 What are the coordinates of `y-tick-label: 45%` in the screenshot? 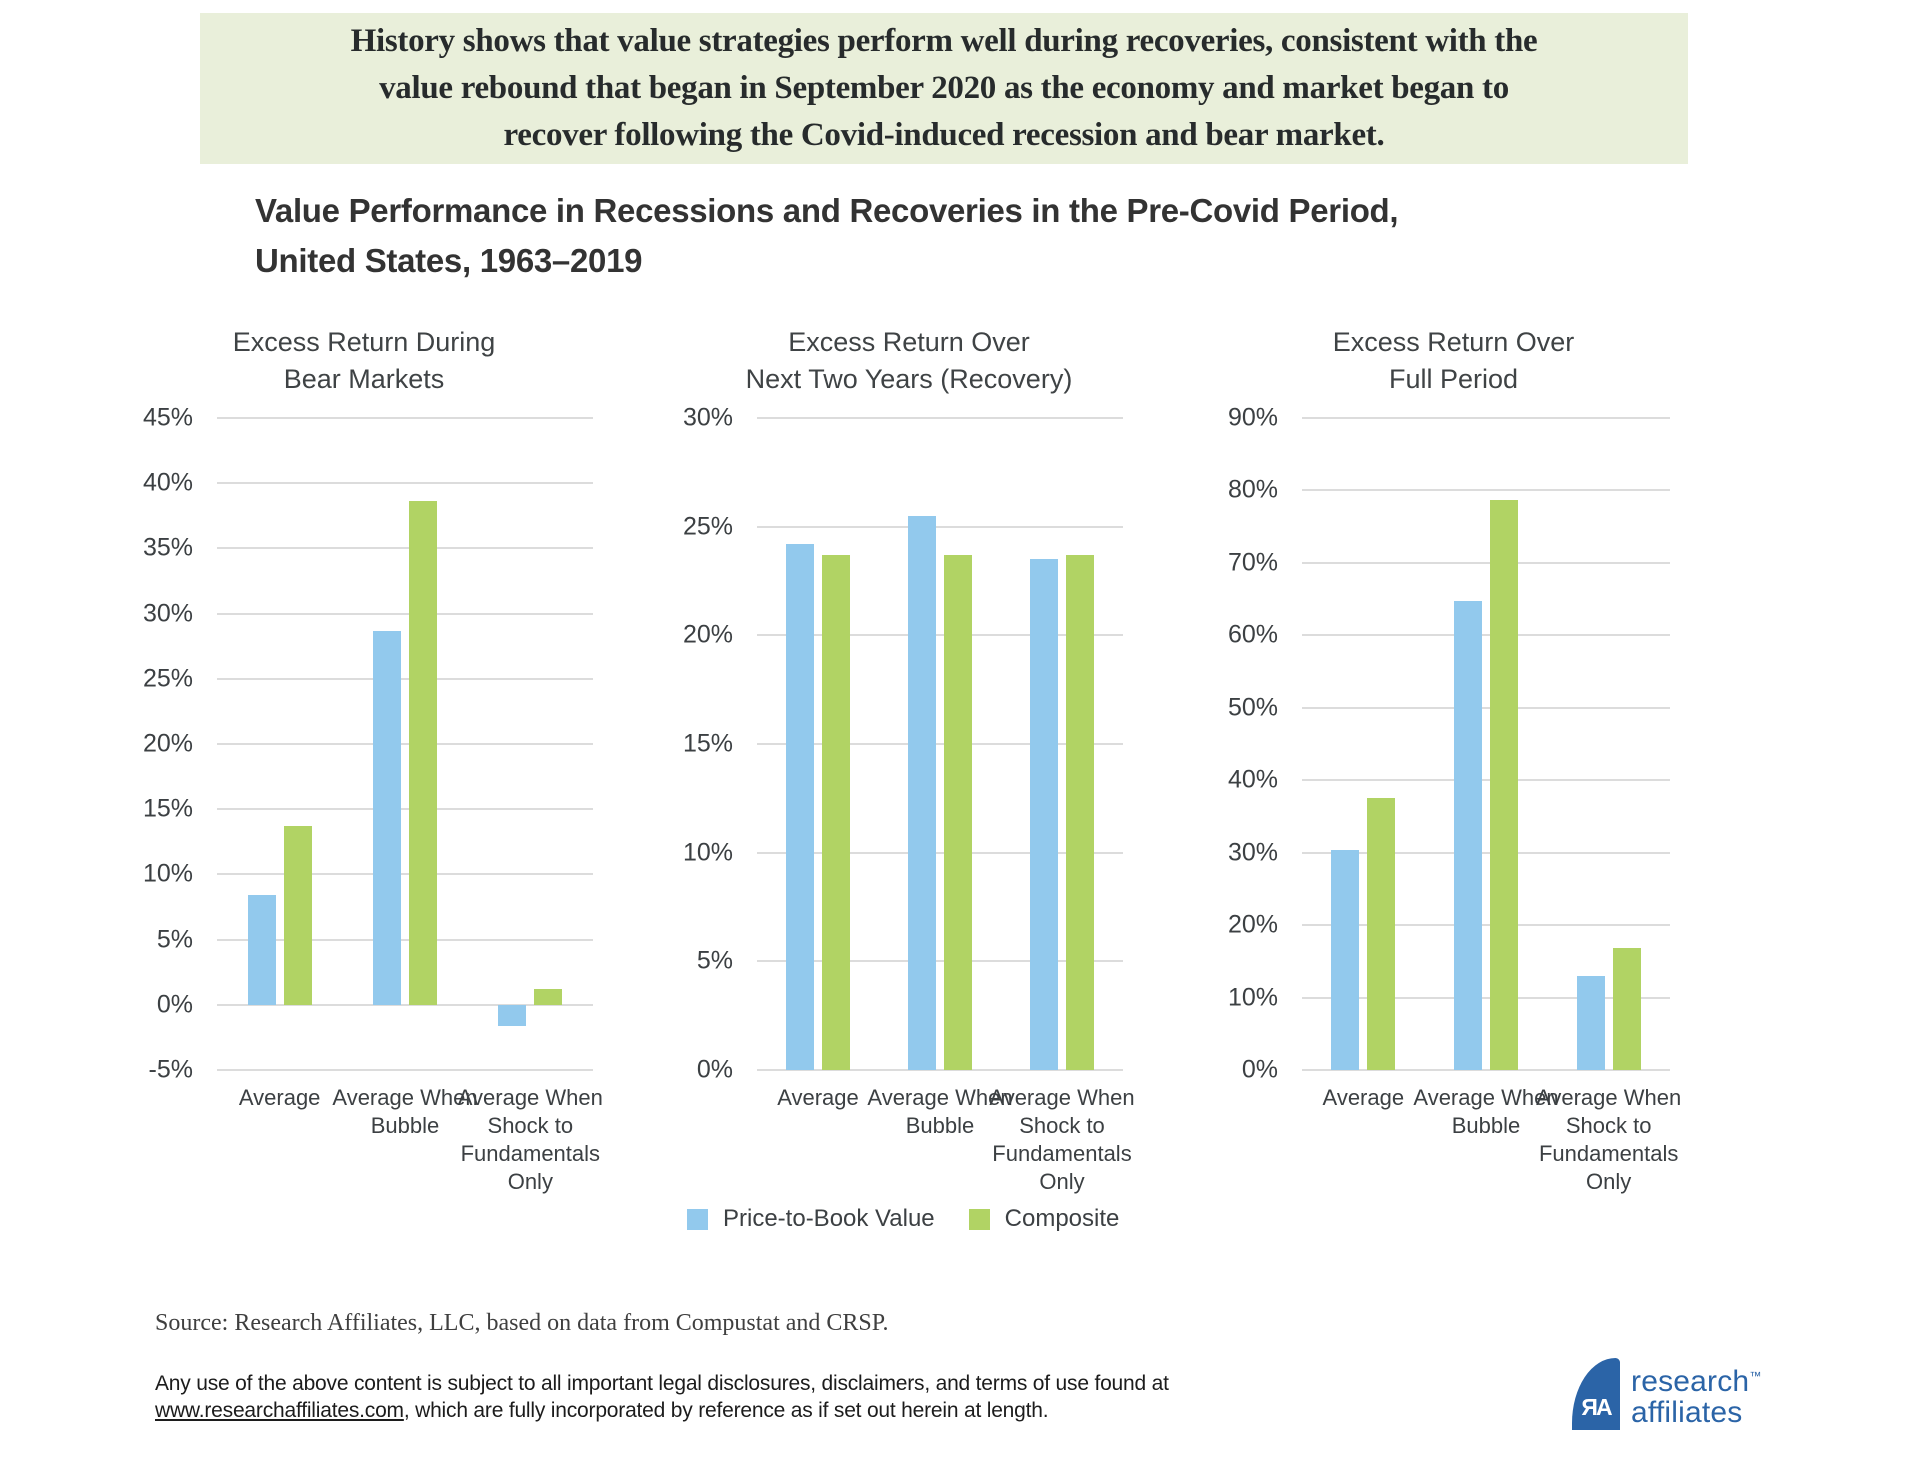 It's located at (167, 417).